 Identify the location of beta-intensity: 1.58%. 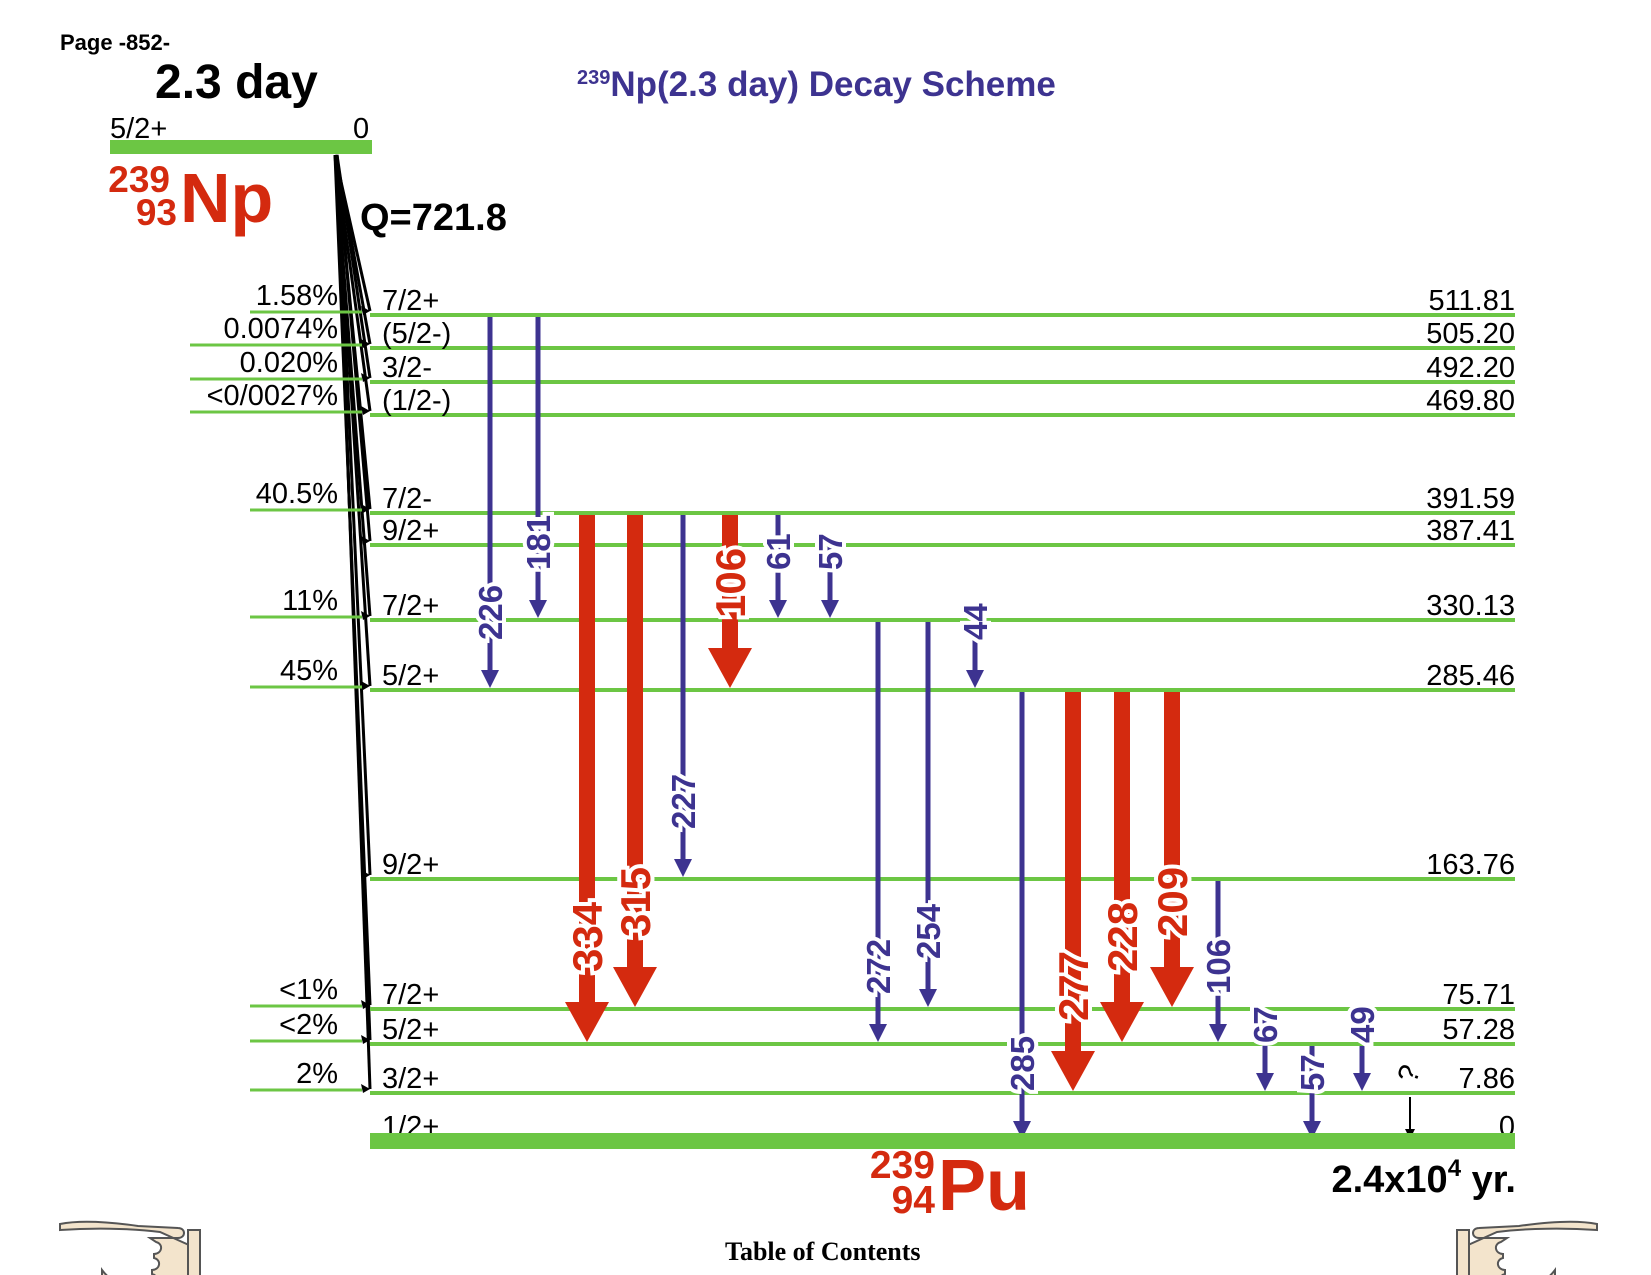
(297, 296).